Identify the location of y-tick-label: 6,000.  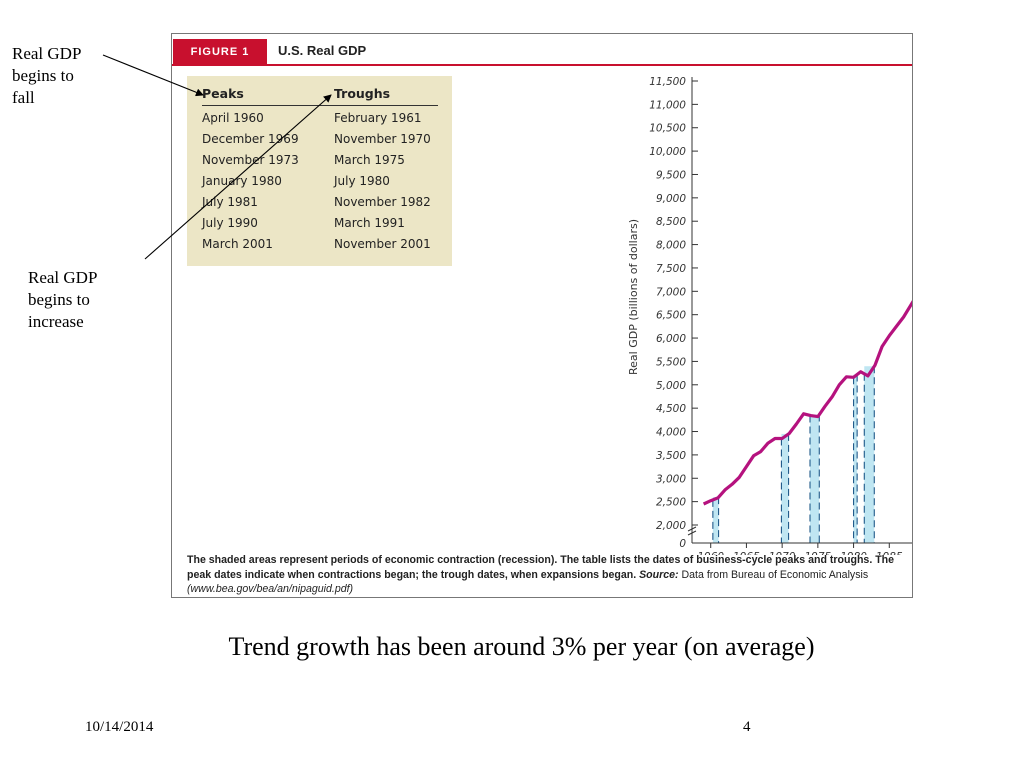
(671, 339).